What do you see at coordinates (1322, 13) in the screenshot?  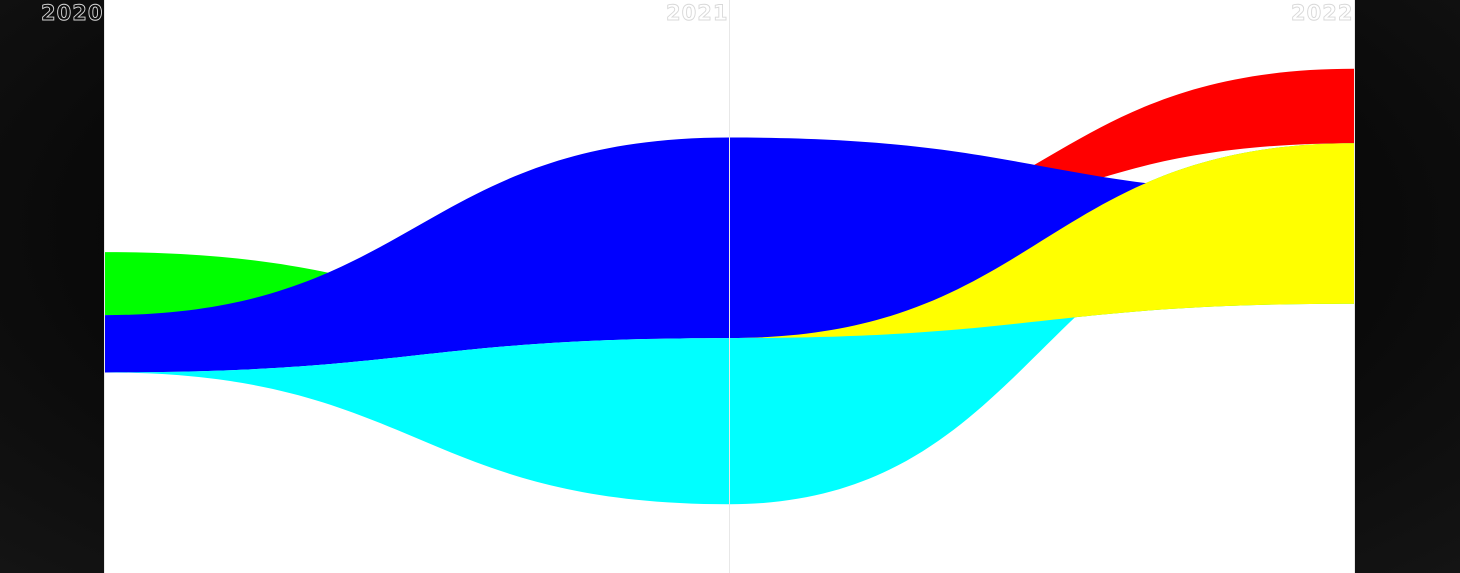 I see `year-label-2022: 2022` at bounding box center [1322, 13].